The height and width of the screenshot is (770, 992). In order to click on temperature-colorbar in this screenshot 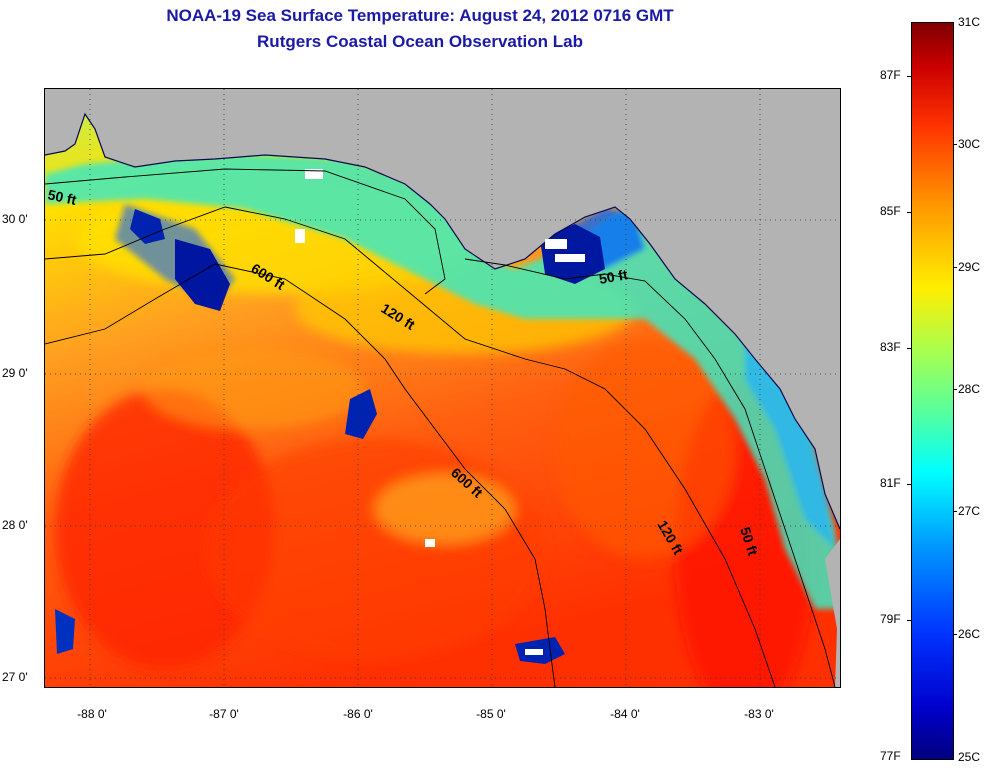, I will do `click(932, 391)`.